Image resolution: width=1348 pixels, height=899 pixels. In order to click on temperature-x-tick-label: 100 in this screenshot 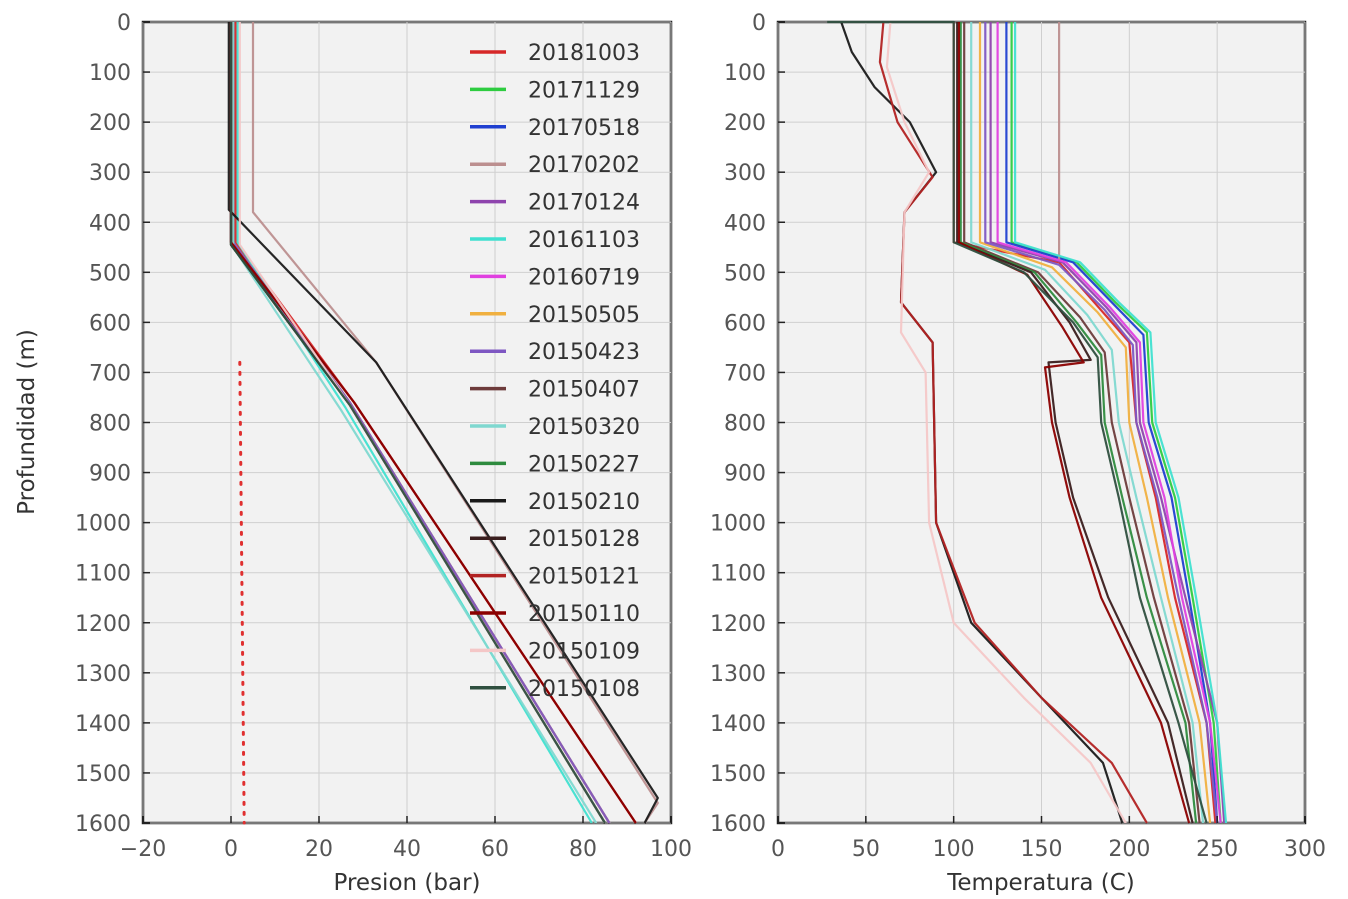, I will do `click(954, 849)`.